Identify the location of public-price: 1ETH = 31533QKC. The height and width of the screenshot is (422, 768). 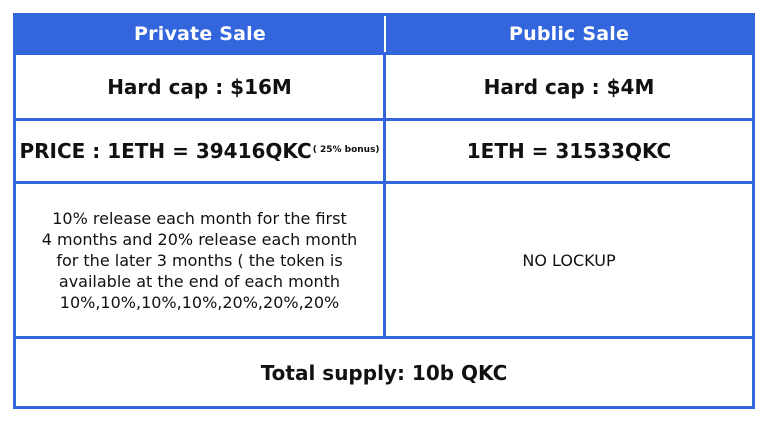
(569, 151).